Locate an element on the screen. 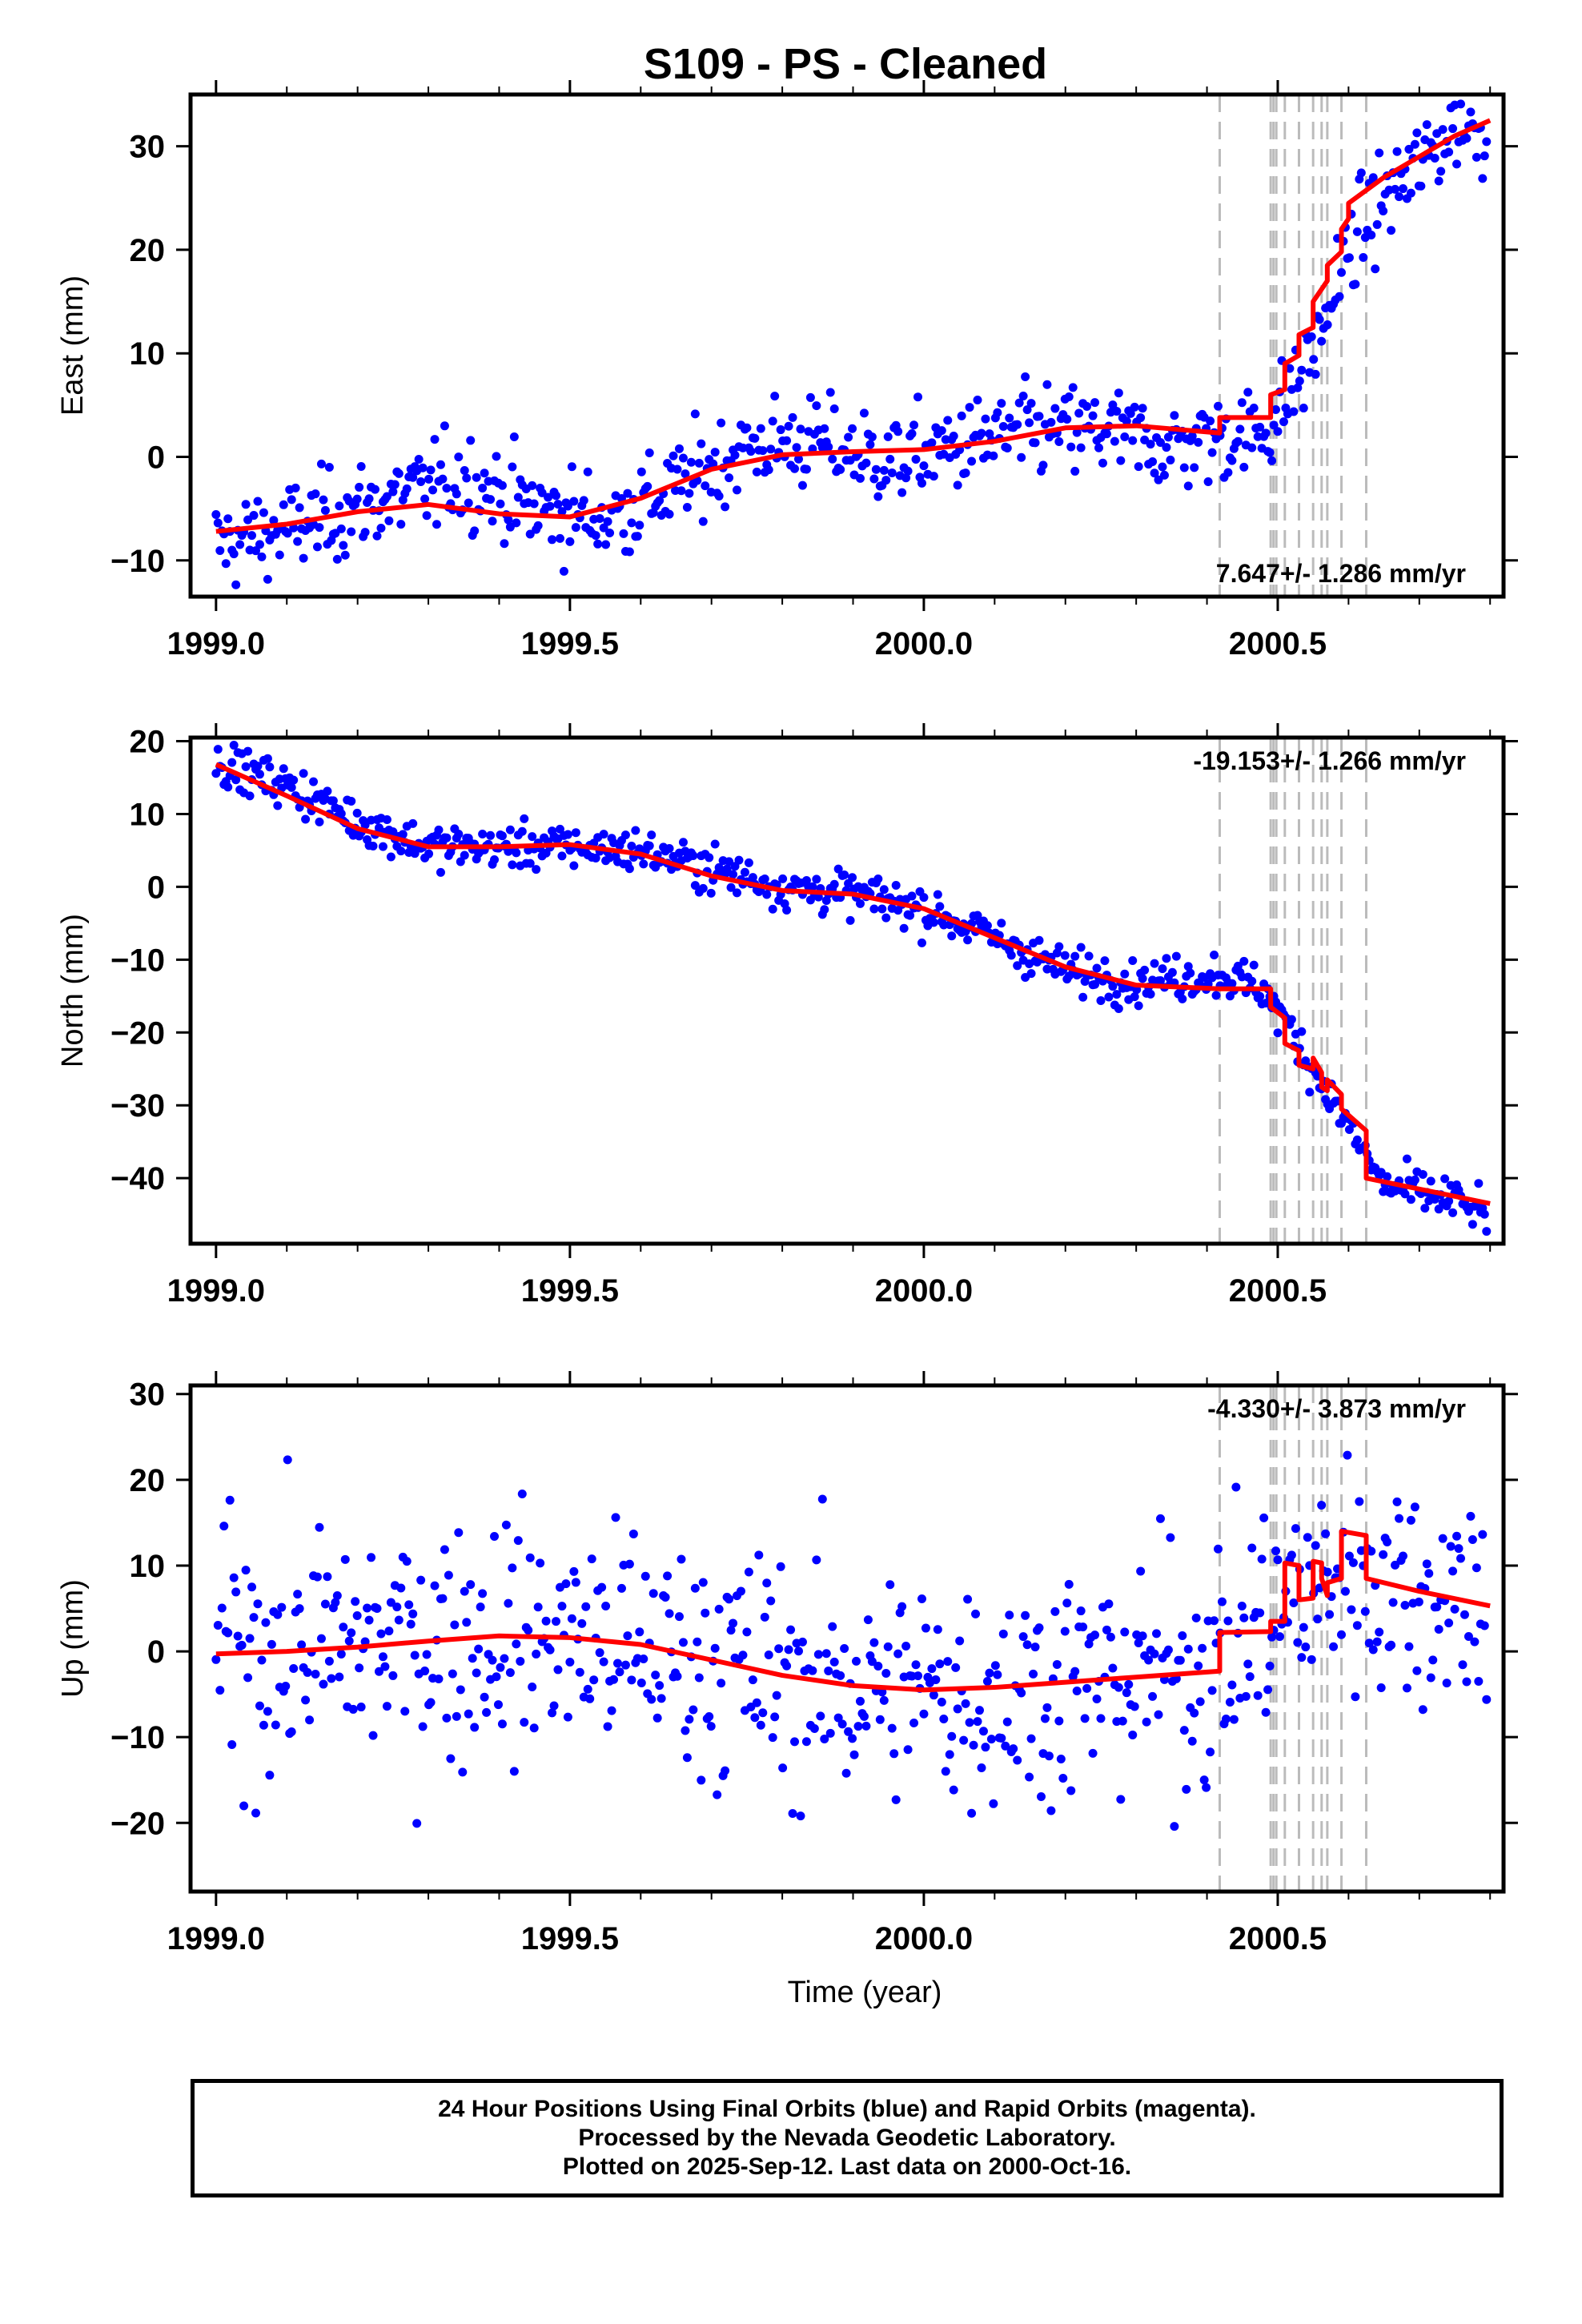 The width and height of the screenshot is (1582, 2324). y-tick-label: 10 is located at coordinates (148, 1566).